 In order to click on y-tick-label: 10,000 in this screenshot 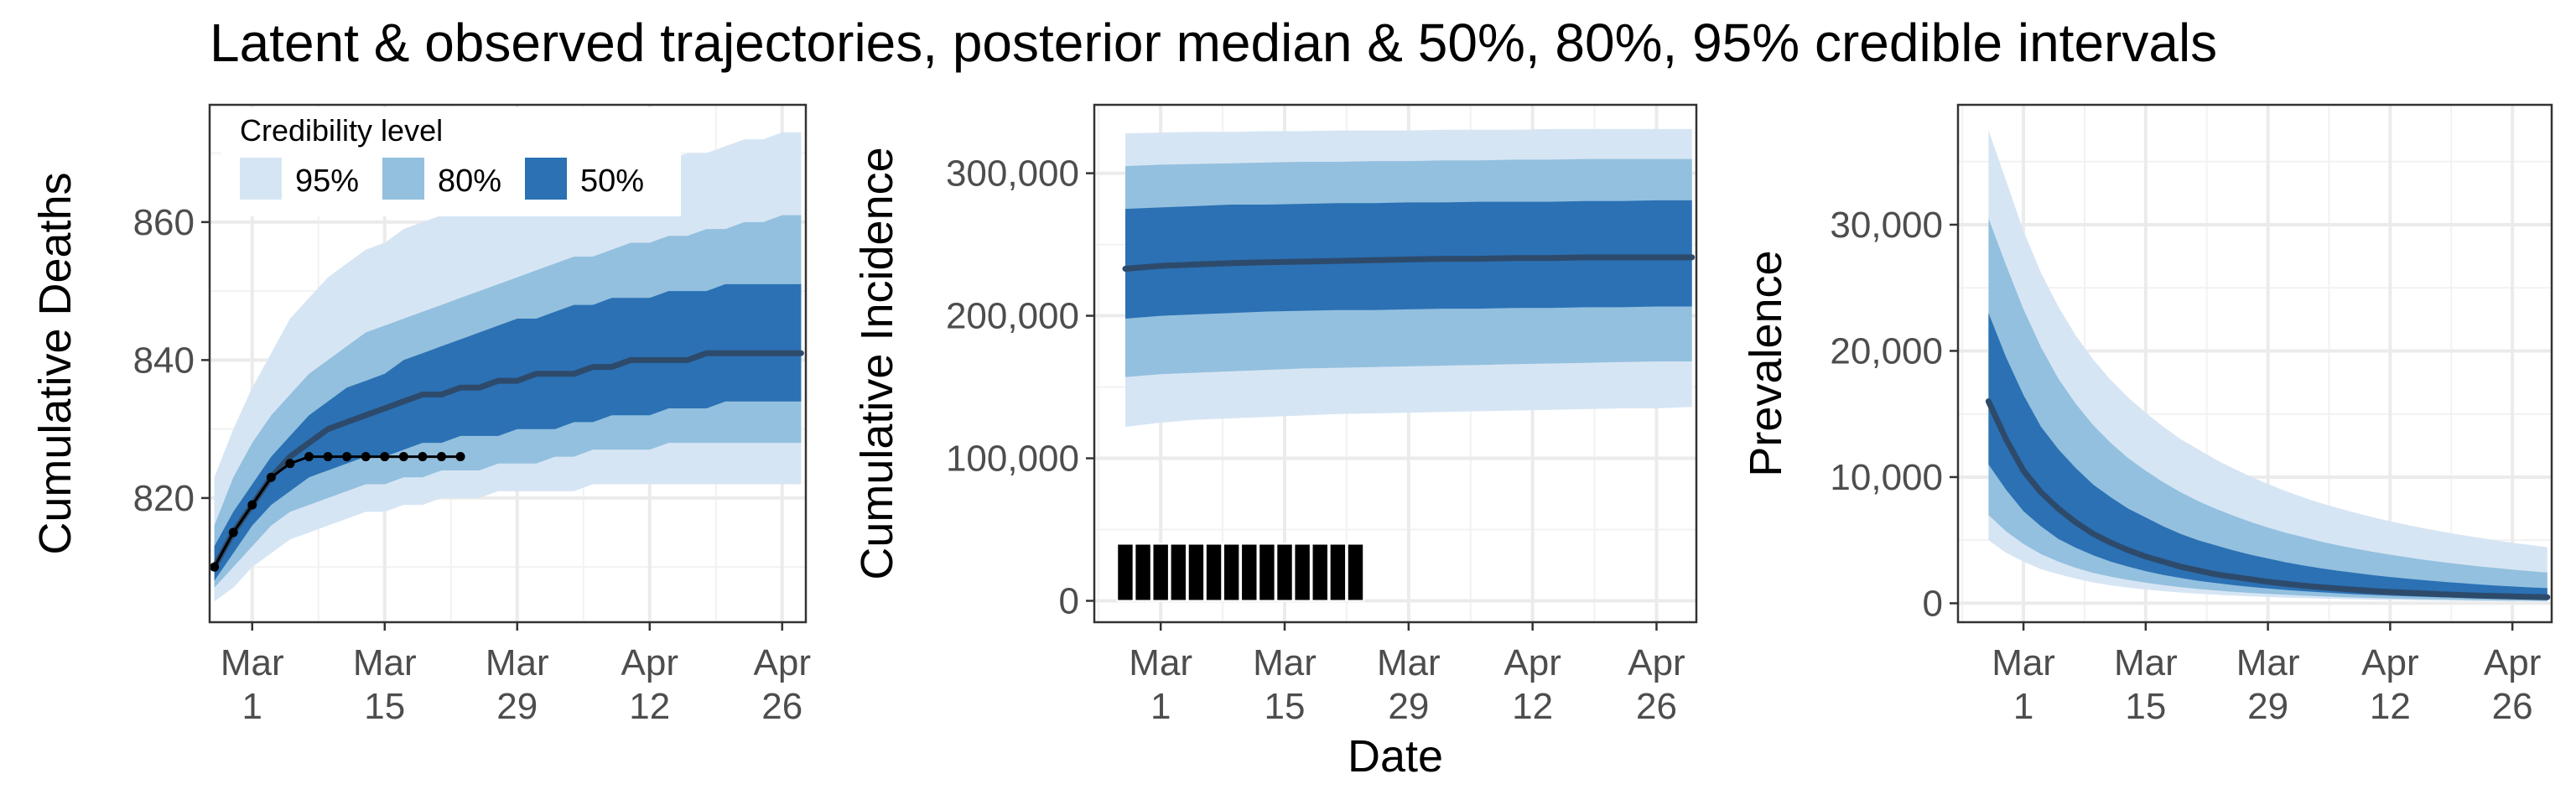, I will do `click(1886, 477)`.